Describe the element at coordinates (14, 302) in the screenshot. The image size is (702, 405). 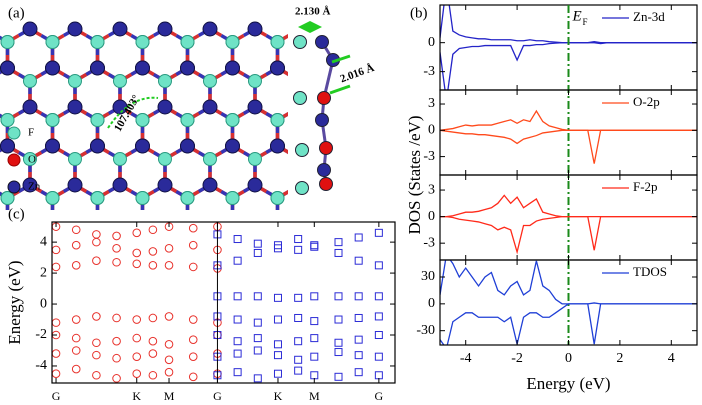
I see `y-axis-label: Energy (eV)` at that location.